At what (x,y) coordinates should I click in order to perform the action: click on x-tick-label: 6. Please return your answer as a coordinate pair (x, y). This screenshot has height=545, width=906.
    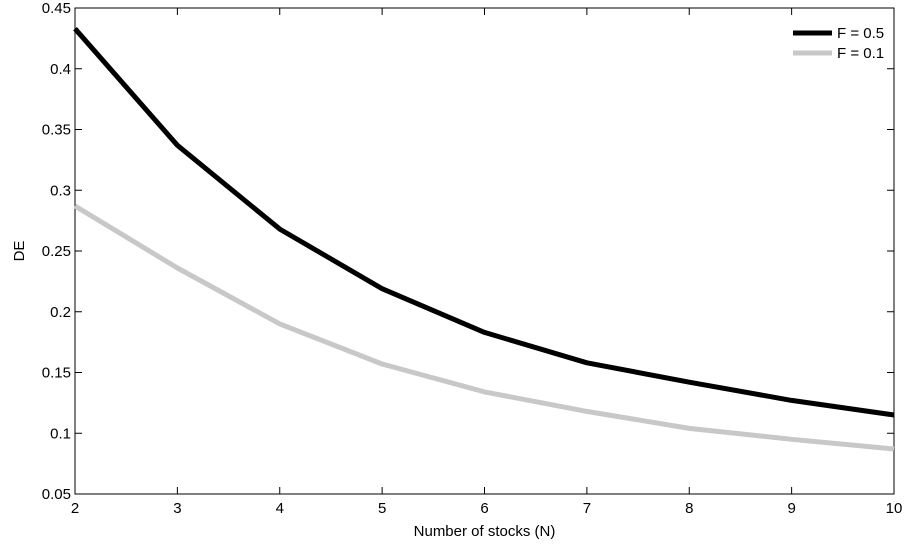
    Looking at the image, I should click on (484, 508).